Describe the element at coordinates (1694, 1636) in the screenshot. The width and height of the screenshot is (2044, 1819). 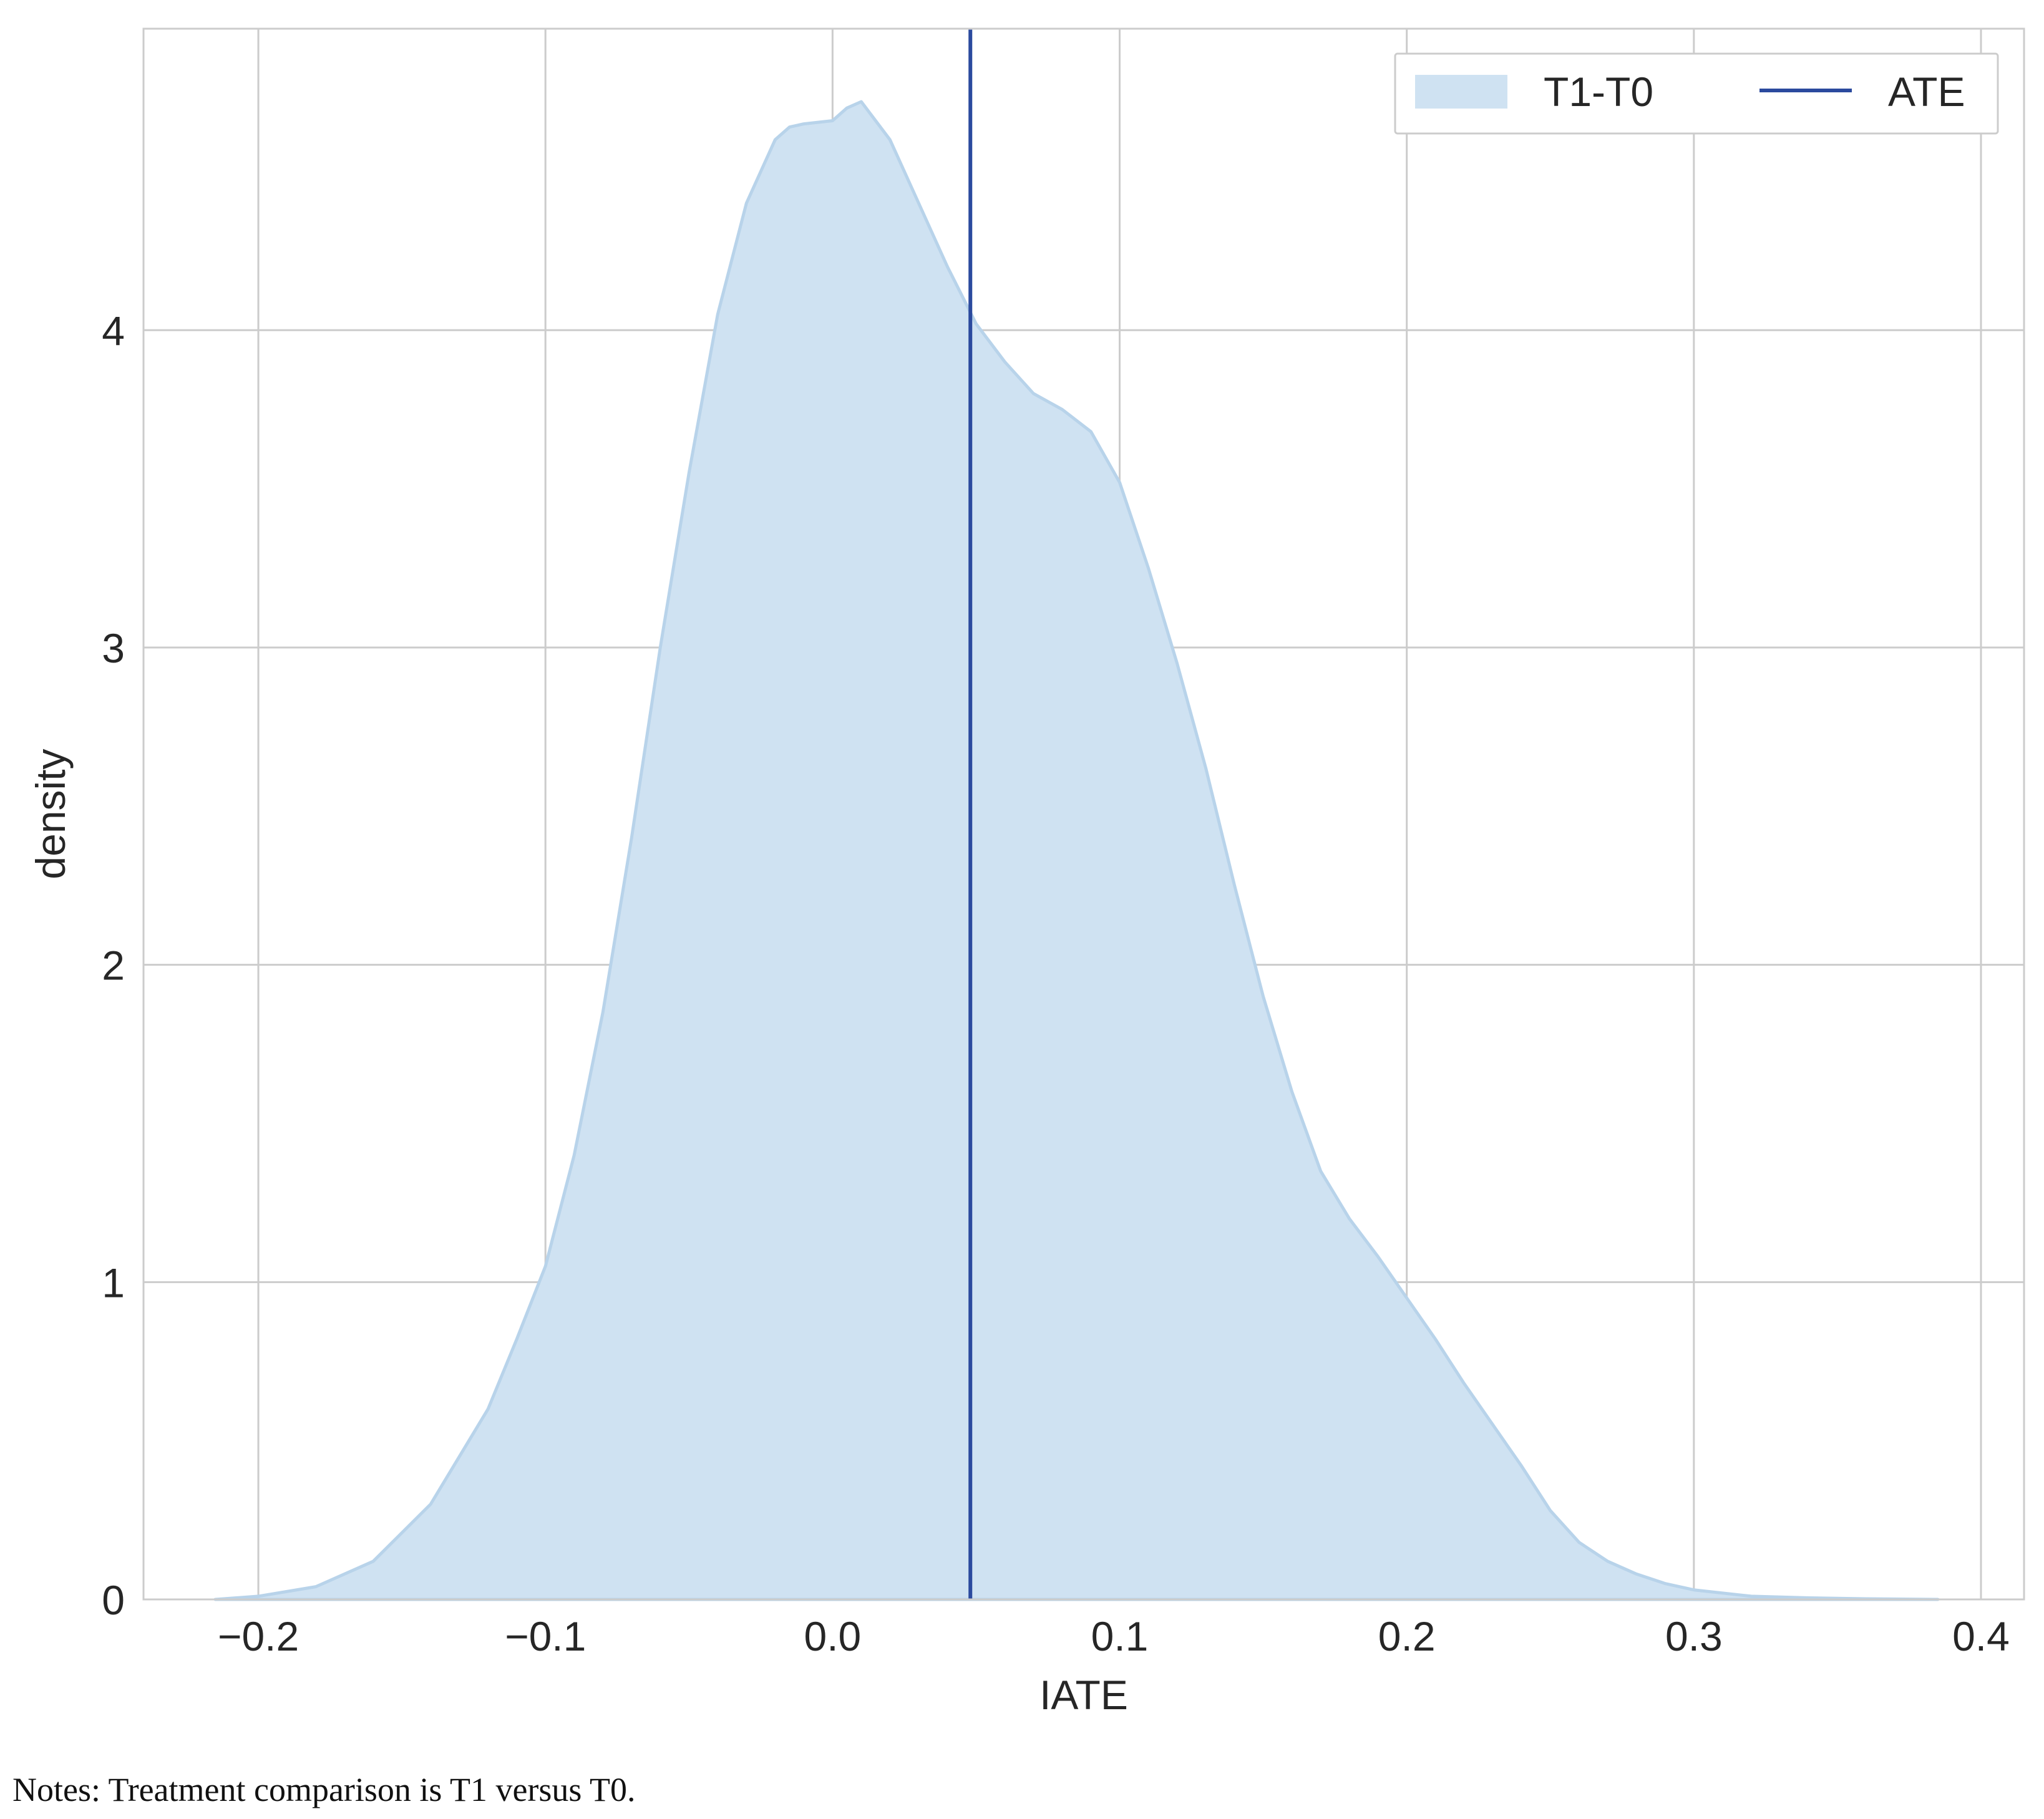
I see `x-tick-label: 0.3` at that location.